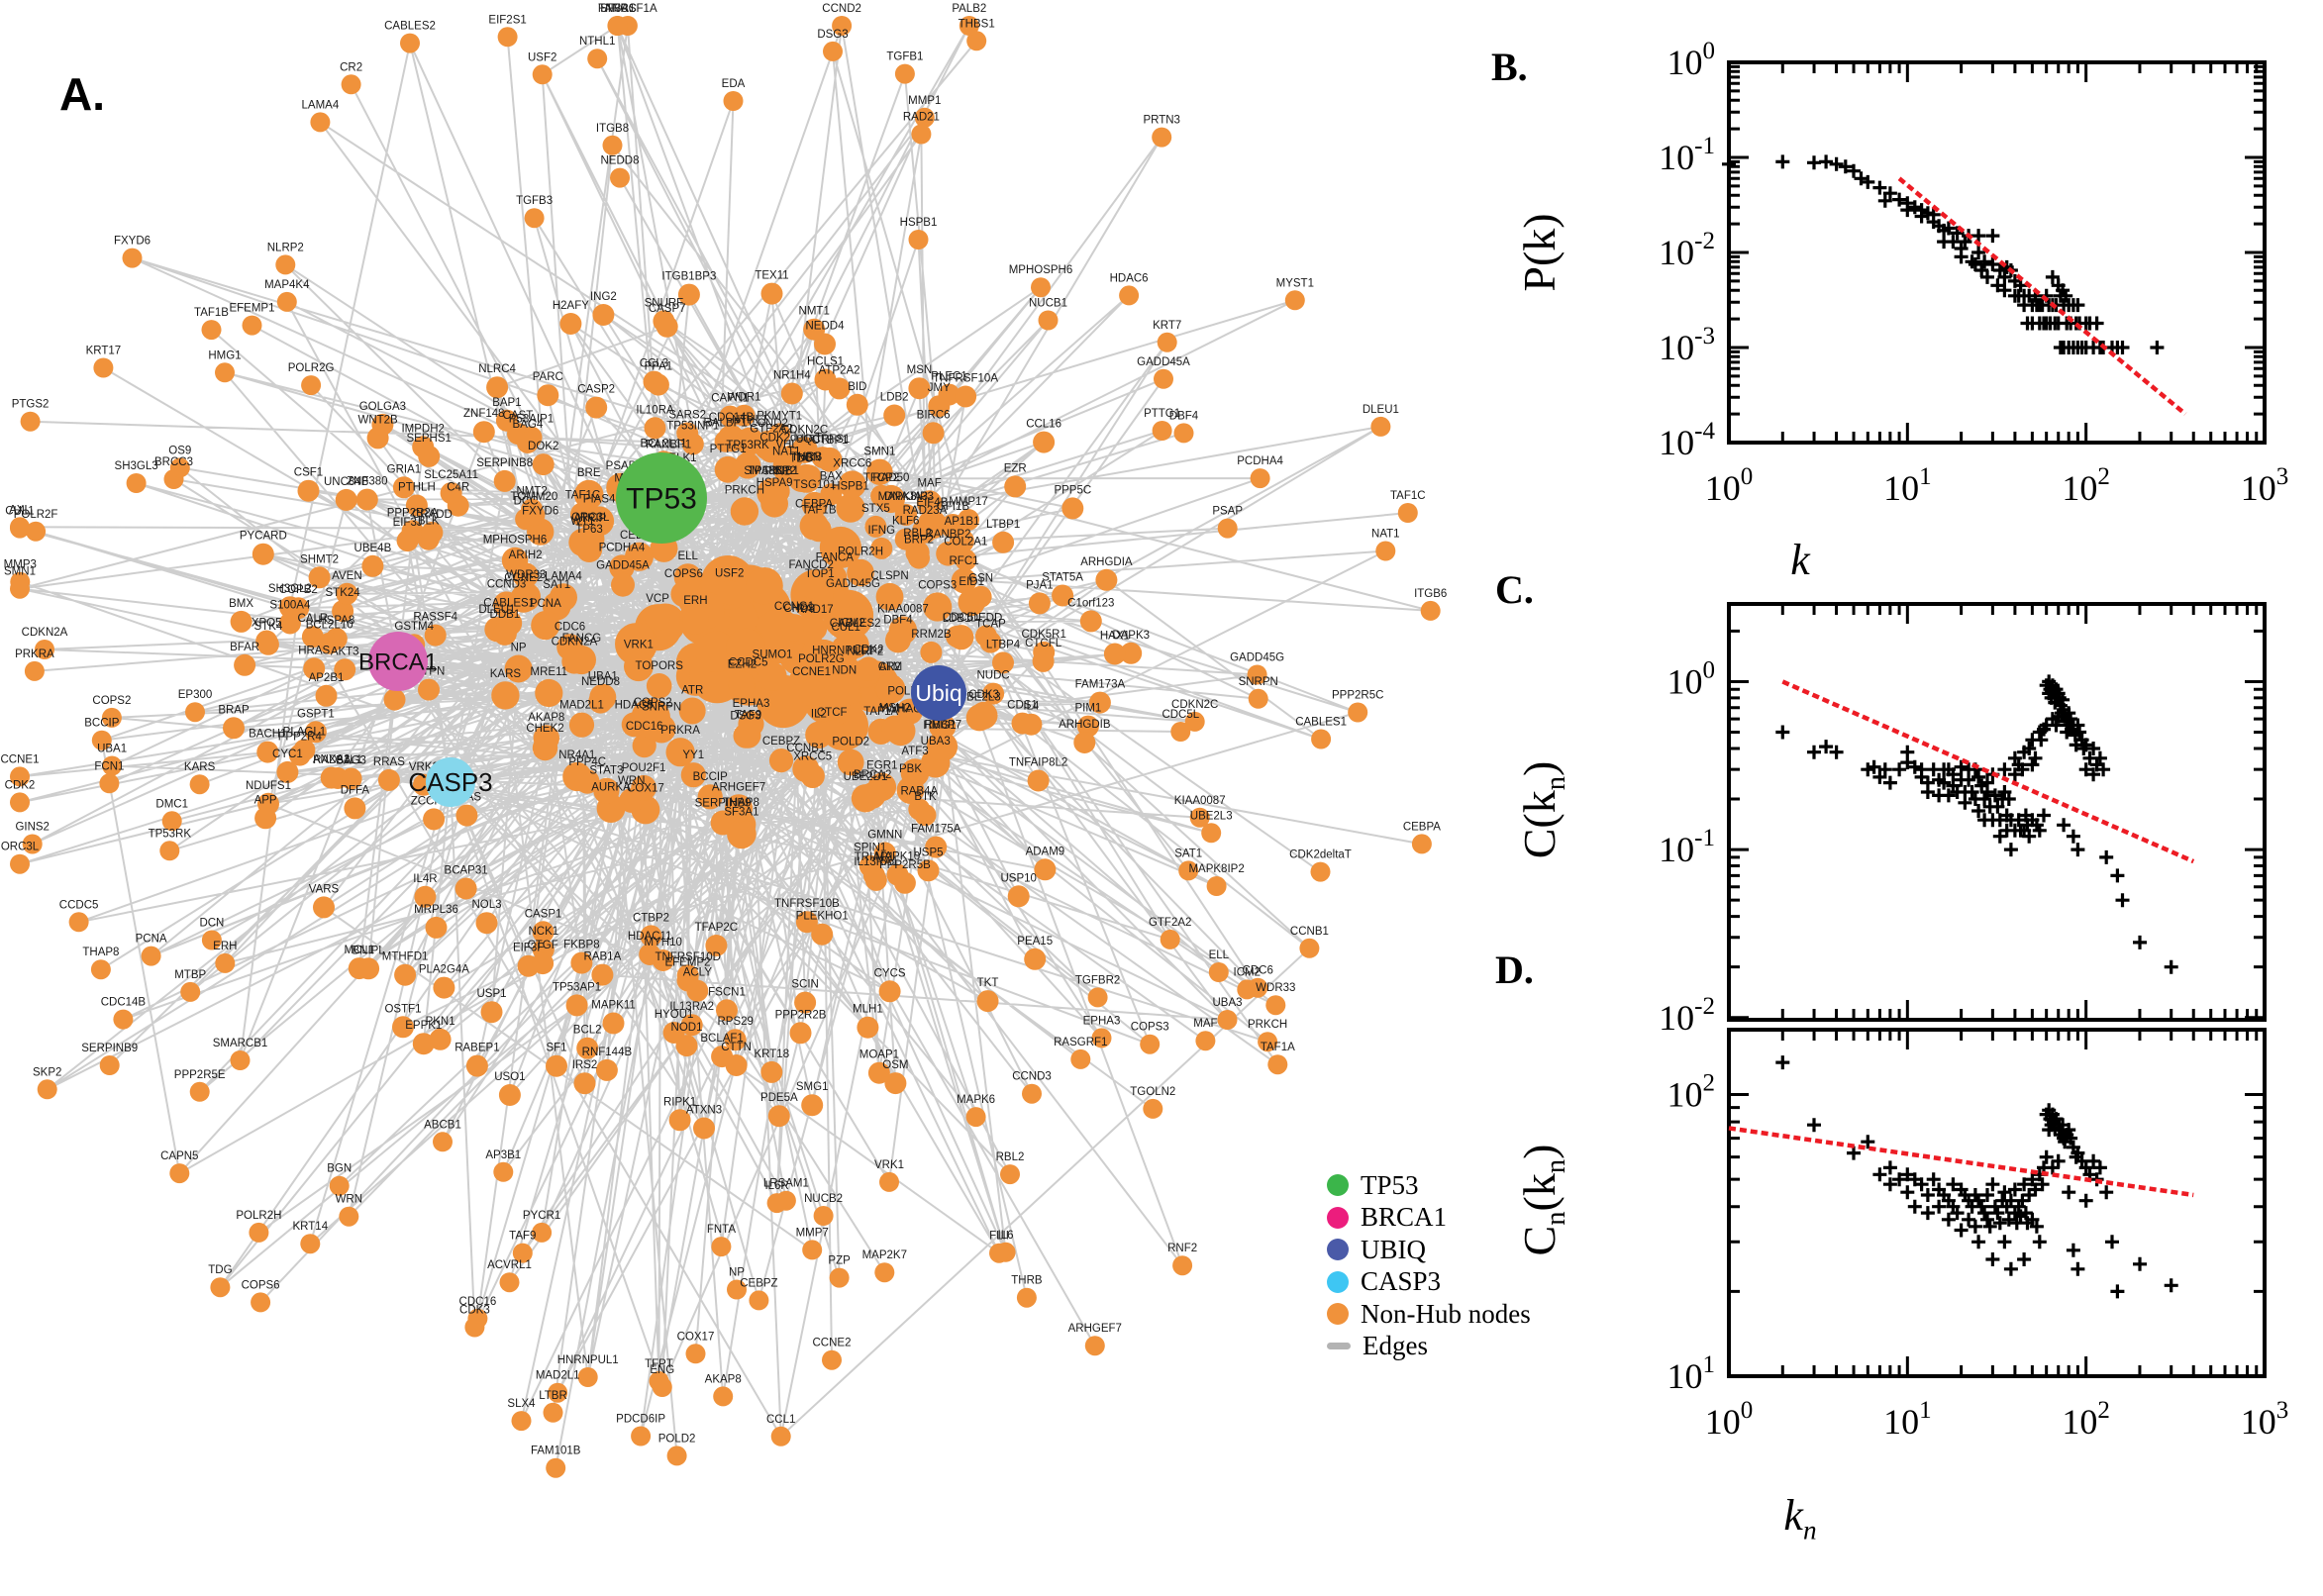  What do you see at coordinates (436, 910) in the screenshot?
I see `gene-label: MRPL36` at bounding box center [436, 910].